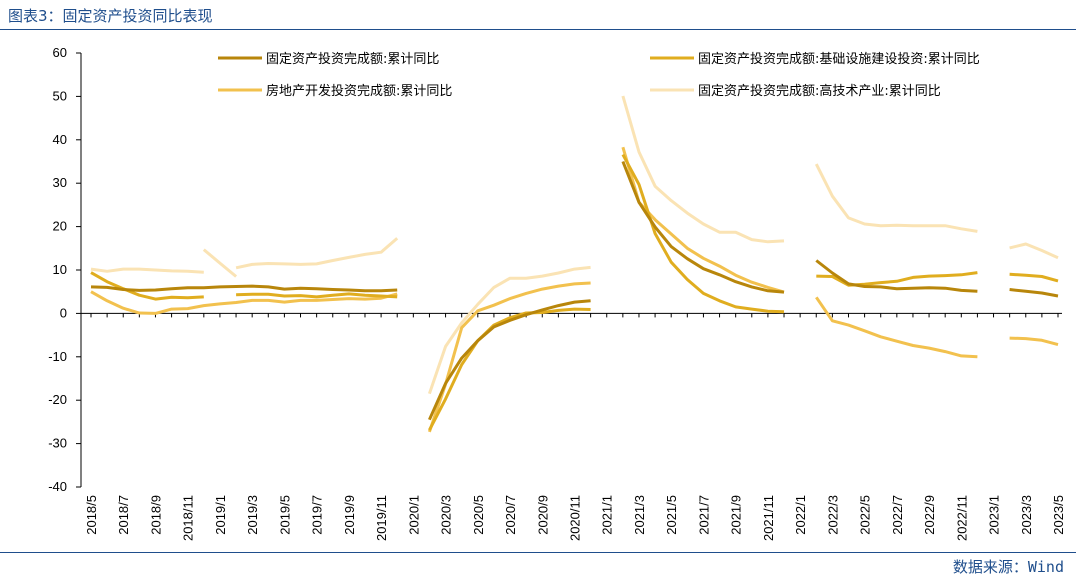 The height and width of the screenshot is (584, 1076). What do you see at coordinates (832, 515) in the screenshot?
I see `x-tick-label: 2022/3` at bounding box center [832, 515].